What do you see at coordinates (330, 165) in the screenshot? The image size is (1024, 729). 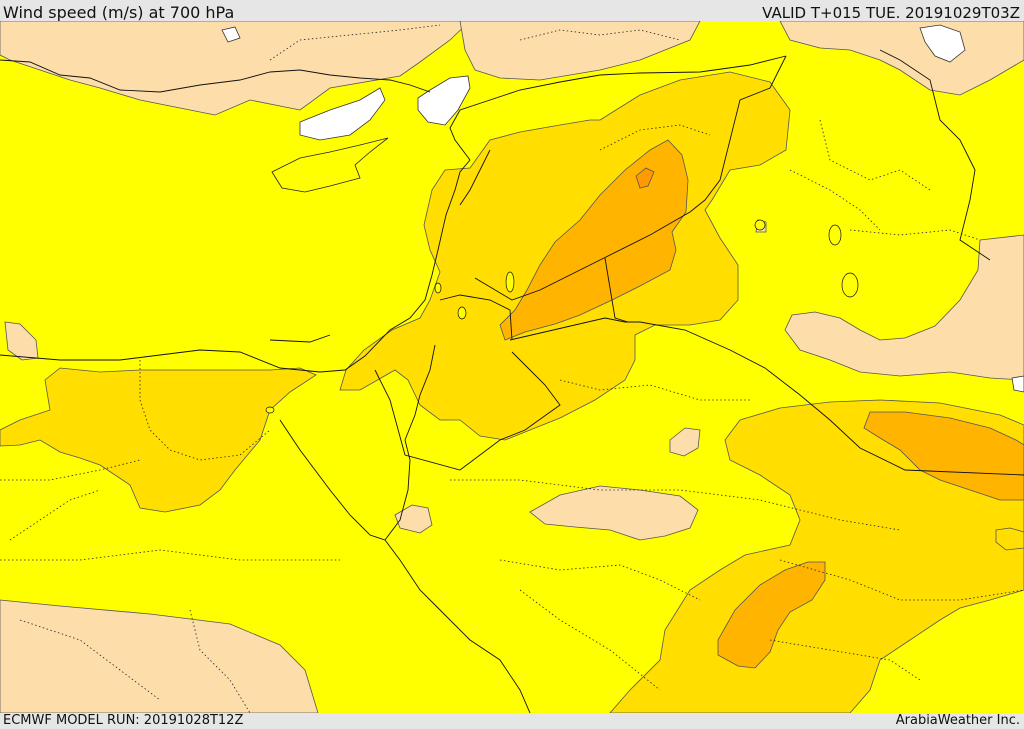 I see `cyprus-outline` at bounding box center [330, 165].